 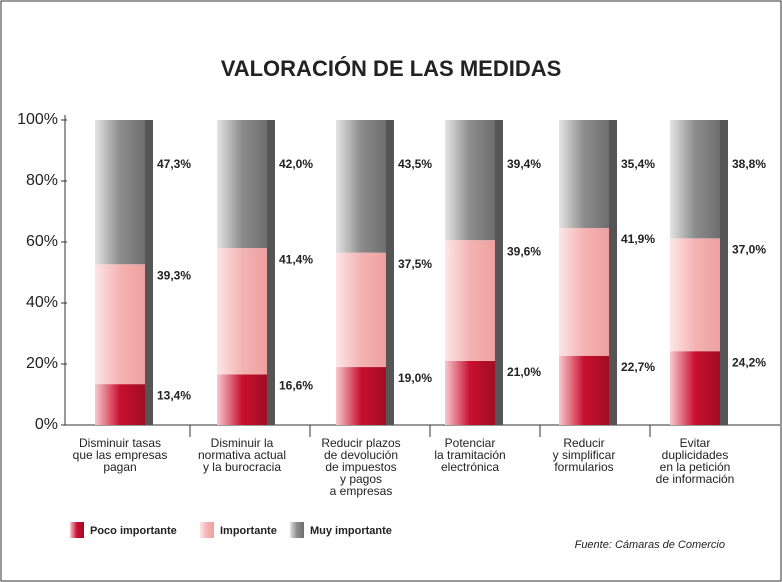 I want to click on value-label: 21,0%, so click(x=524, y=372).